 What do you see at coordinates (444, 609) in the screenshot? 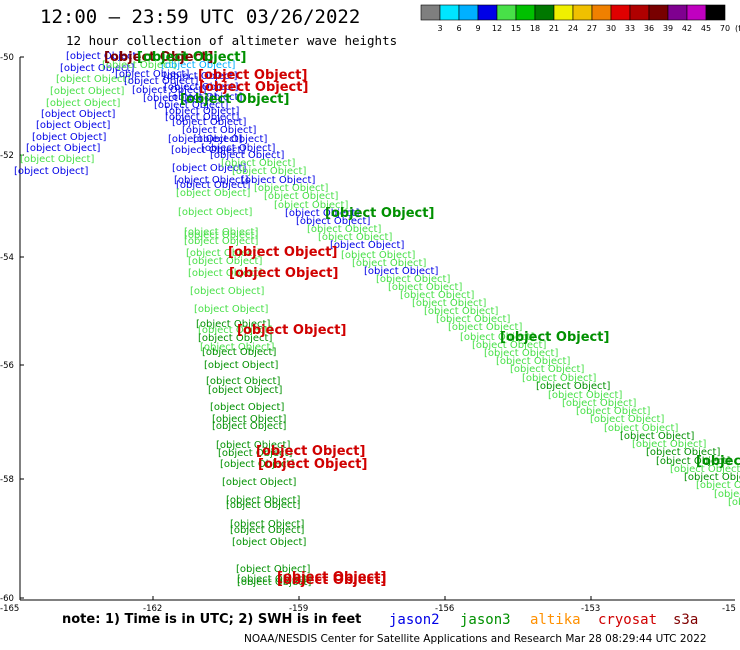
I see `x-tick-label: -156` at bounding box center [444, 609].